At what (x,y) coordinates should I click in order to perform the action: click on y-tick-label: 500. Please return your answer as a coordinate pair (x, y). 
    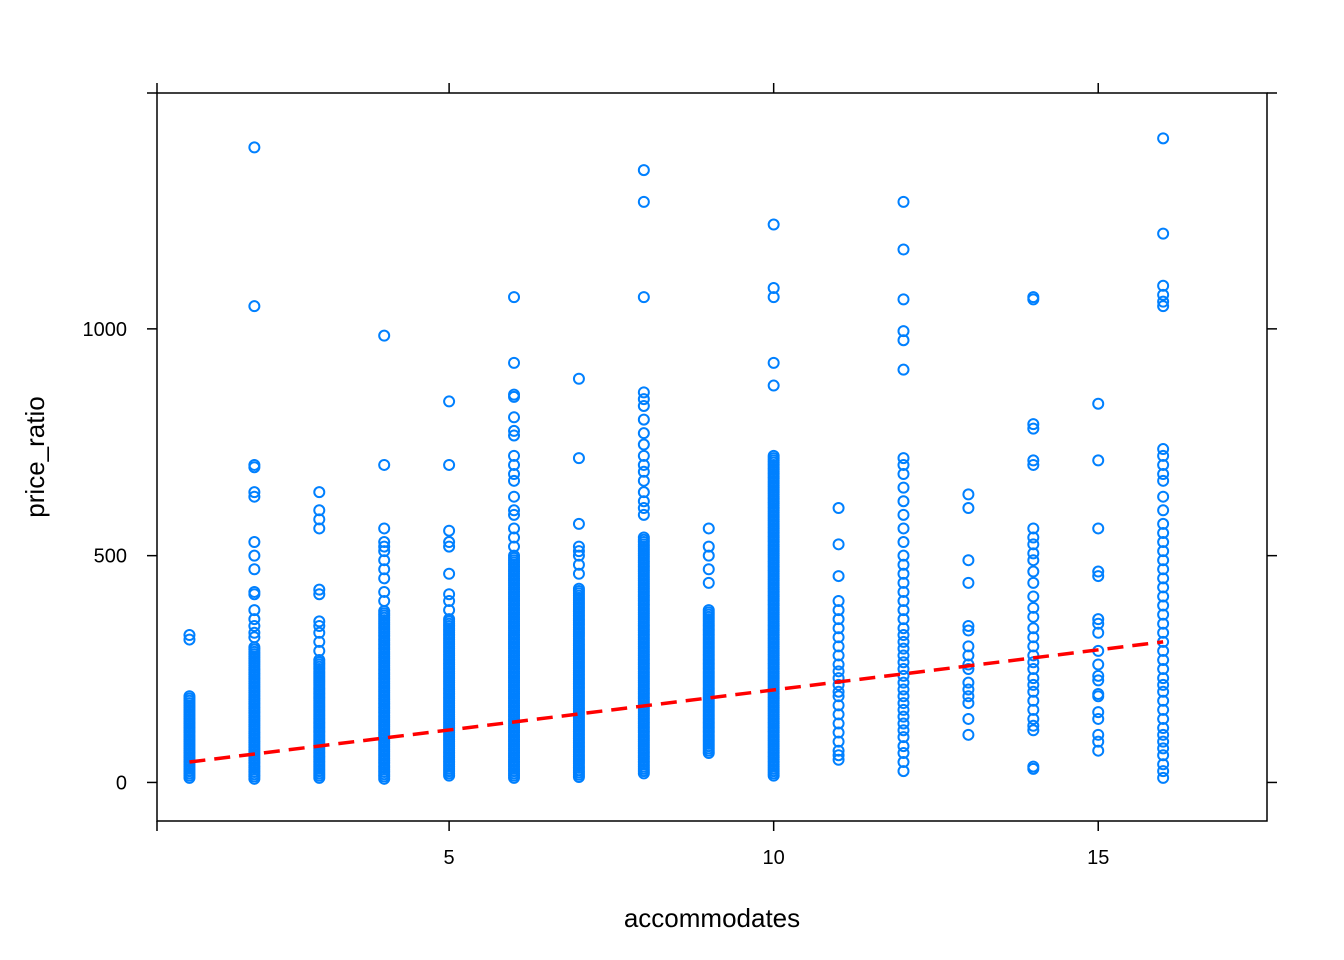
    Looking at the image, I should click on (110, 557).